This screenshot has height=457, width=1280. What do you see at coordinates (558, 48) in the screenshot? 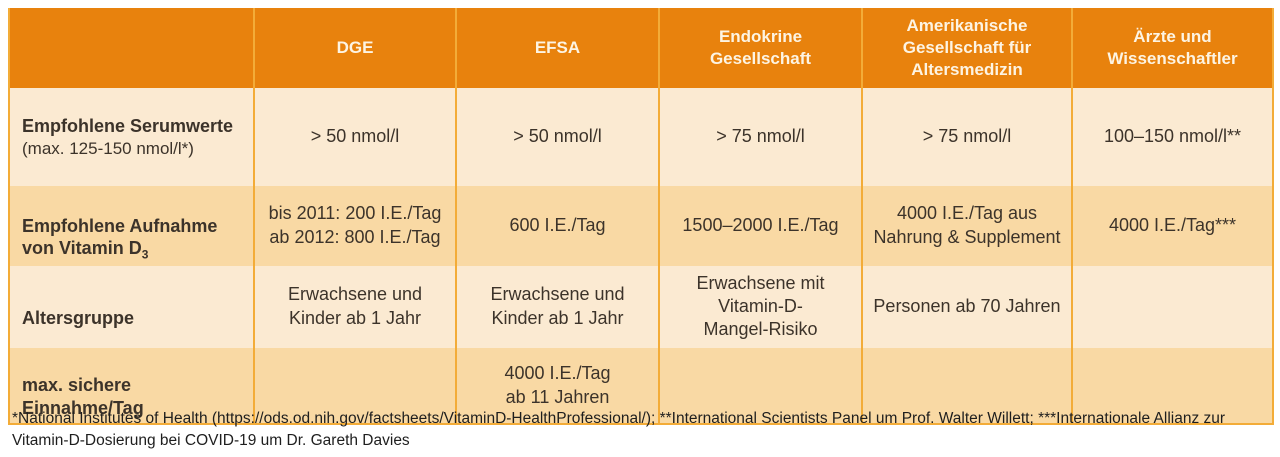
I see `header-cell-efsa: EFSA` at bounding box center [558, 48].